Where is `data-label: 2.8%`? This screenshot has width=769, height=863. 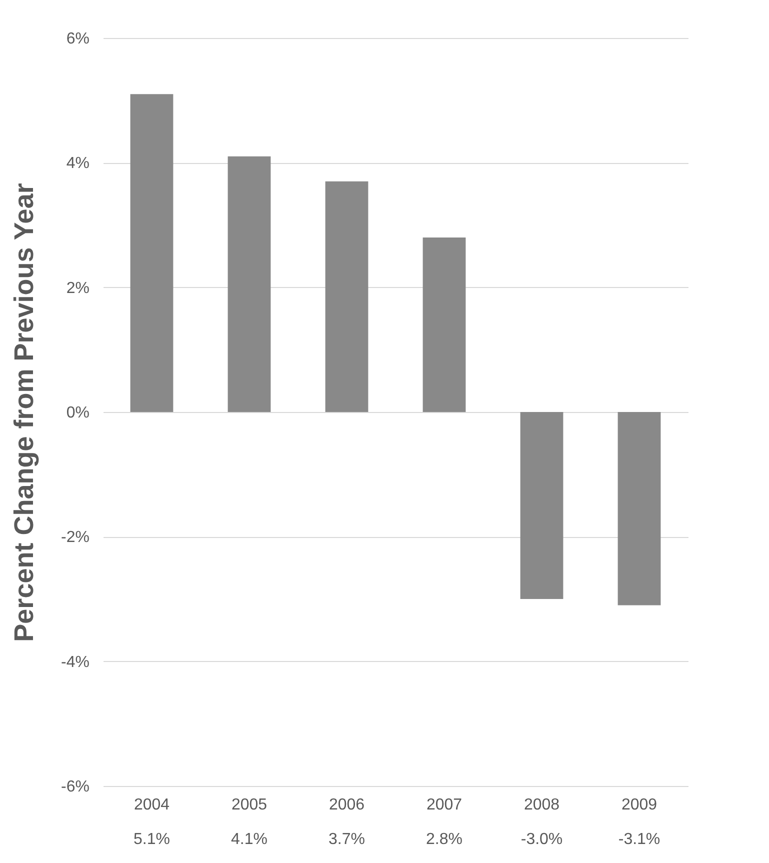
data-label: 2.8% is located at coordinates (444, 839).